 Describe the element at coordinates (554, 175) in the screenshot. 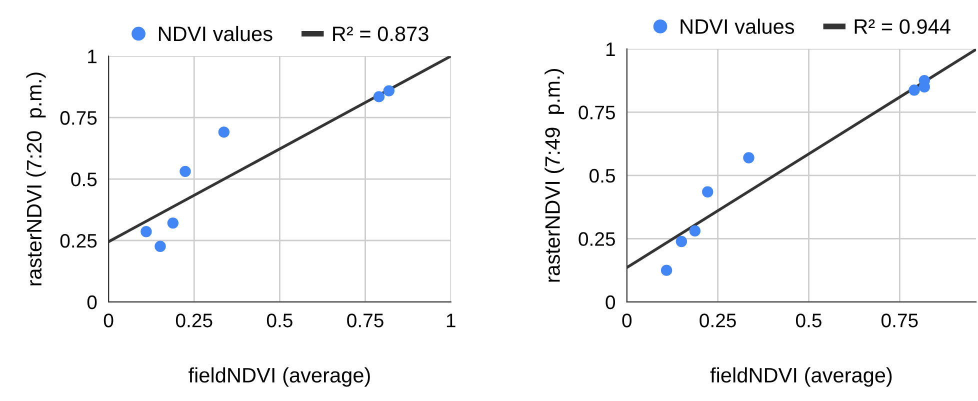

I see `y-axis-title: rasterNDVI (7:49 p.m.)` at that location.